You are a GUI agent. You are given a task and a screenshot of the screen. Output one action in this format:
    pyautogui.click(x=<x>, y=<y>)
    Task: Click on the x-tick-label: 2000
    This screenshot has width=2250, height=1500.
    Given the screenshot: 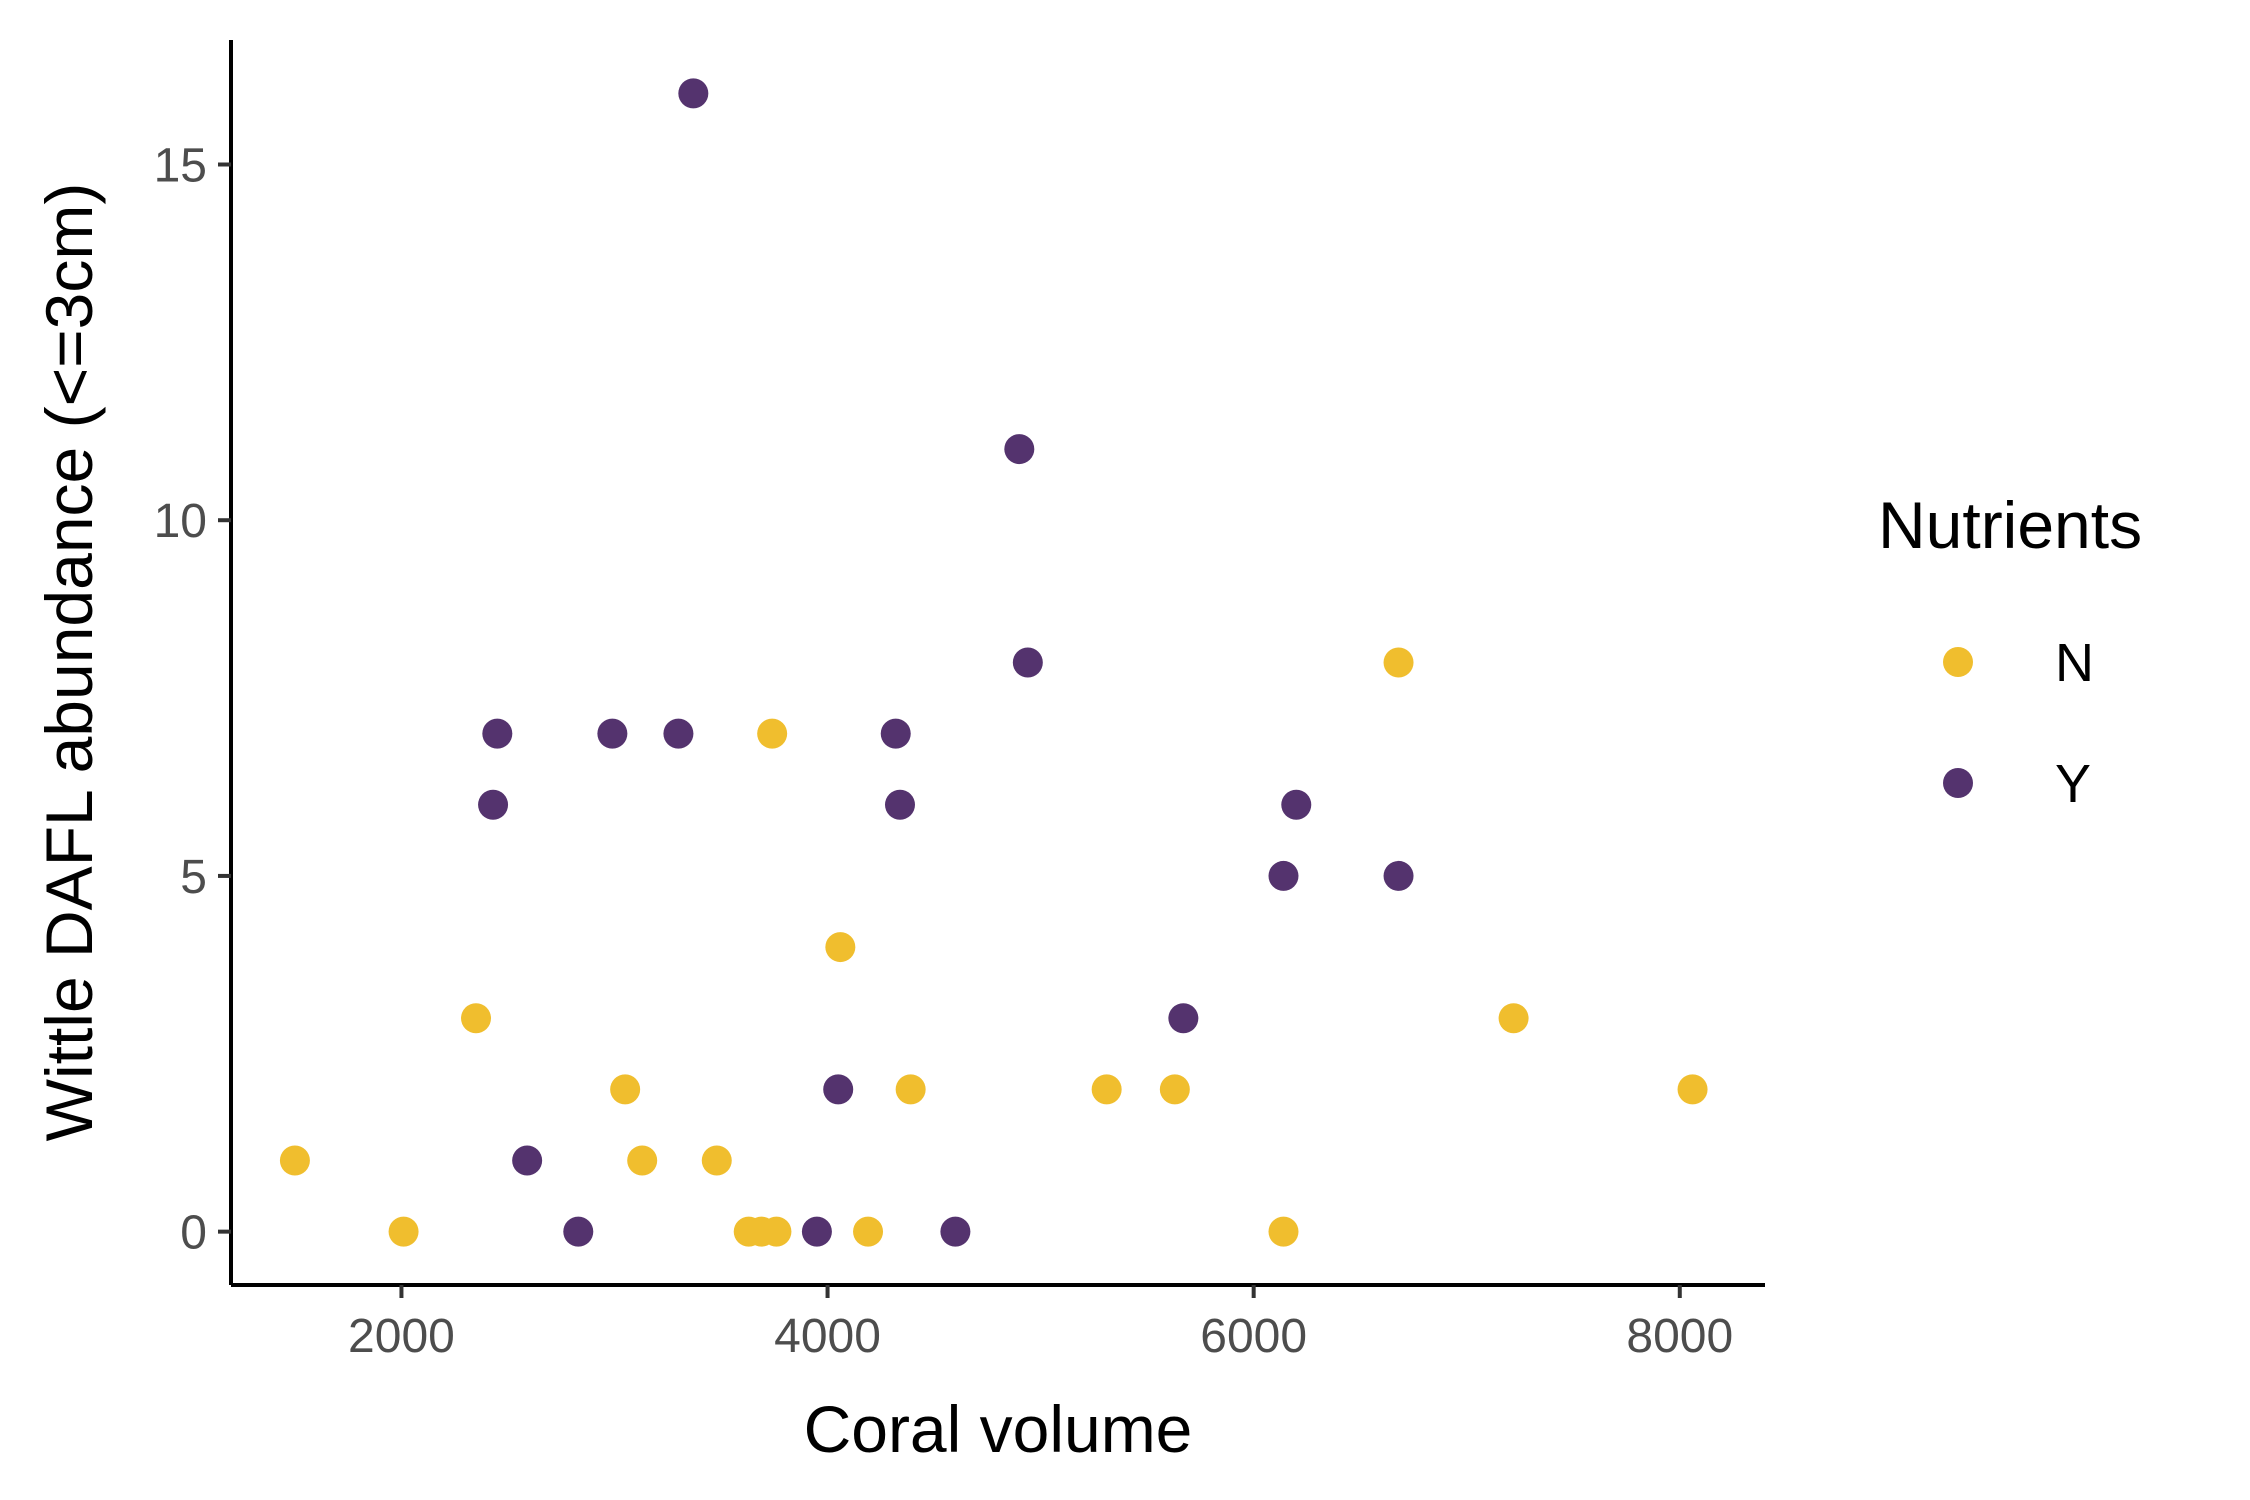 What is the action you would take?
    pyautogui.click(x=401, y=1336)
    